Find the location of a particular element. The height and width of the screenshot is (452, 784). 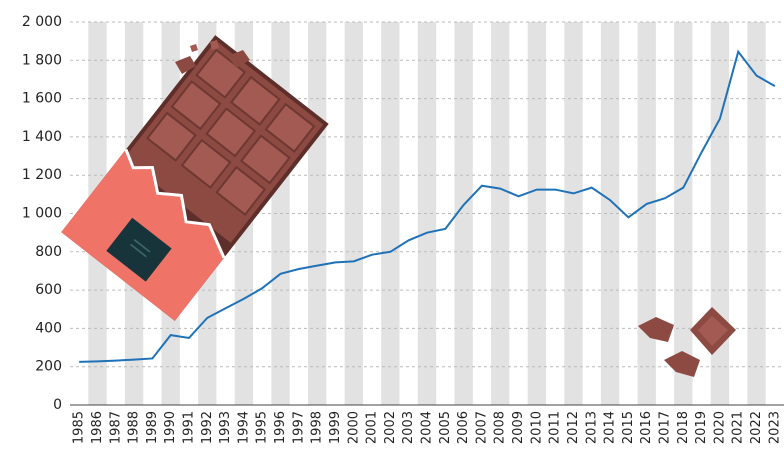

x-tick-label: 2004 is located at coordinates (427, 427).